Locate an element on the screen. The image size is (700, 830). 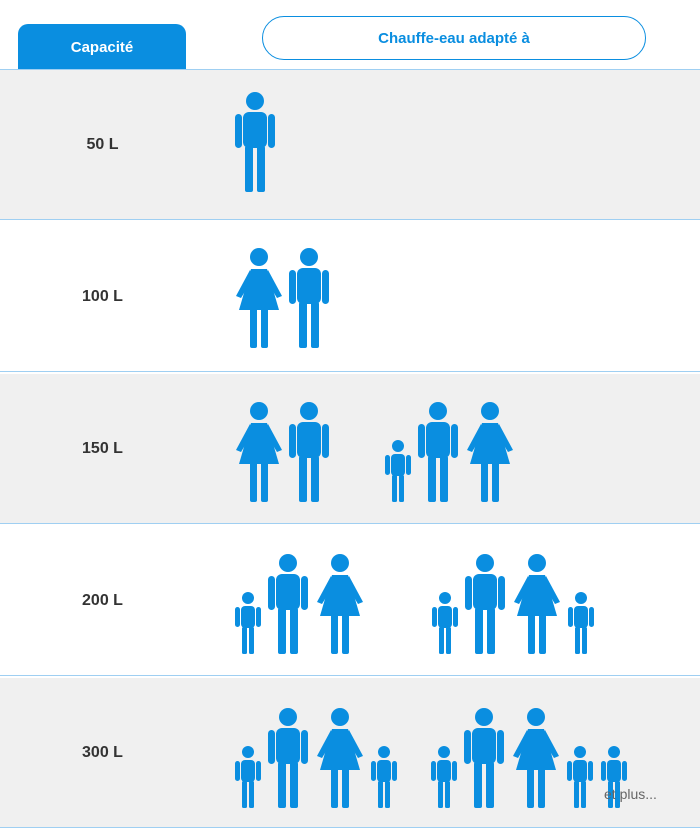
capacity-tab-label: Capacité is located at coordinates (102, 47).